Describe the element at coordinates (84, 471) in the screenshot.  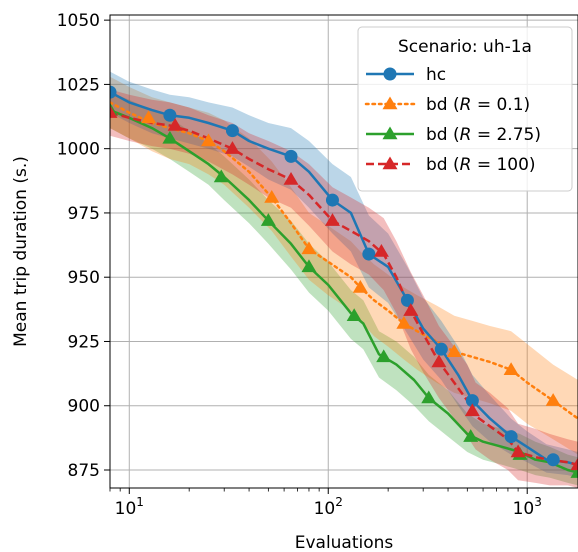
I see `y-tick-label: 875` at that location.